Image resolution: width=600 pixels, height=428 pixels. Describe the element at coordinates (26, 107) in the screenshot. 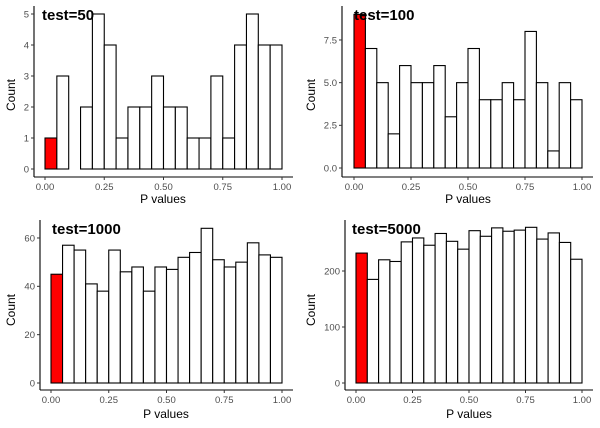

I see `y-tick-label: 2` at that location.